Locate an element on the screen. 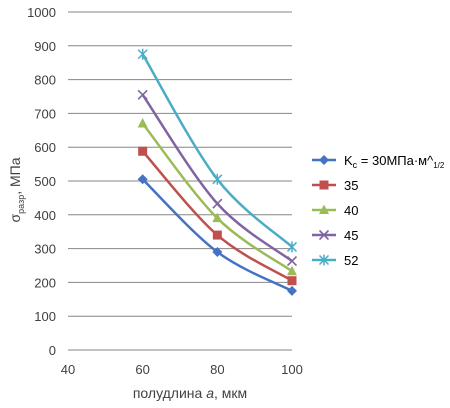 The width and height of the screenshot is (450, 408). y-tick-label: 400 is located at coordinates (45, 215).